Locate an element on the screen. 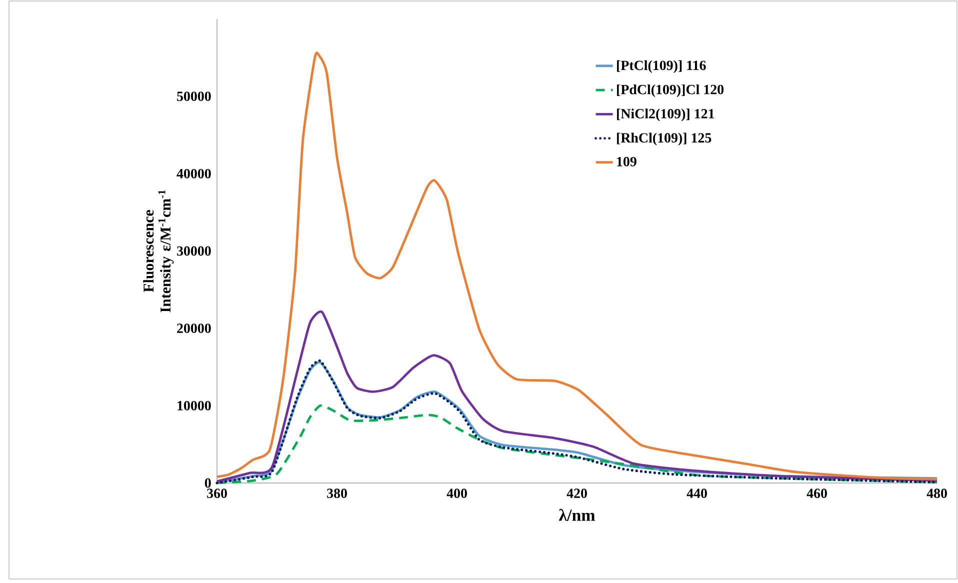  y-tick-label: 10000 is located at coordinates (194, 405).